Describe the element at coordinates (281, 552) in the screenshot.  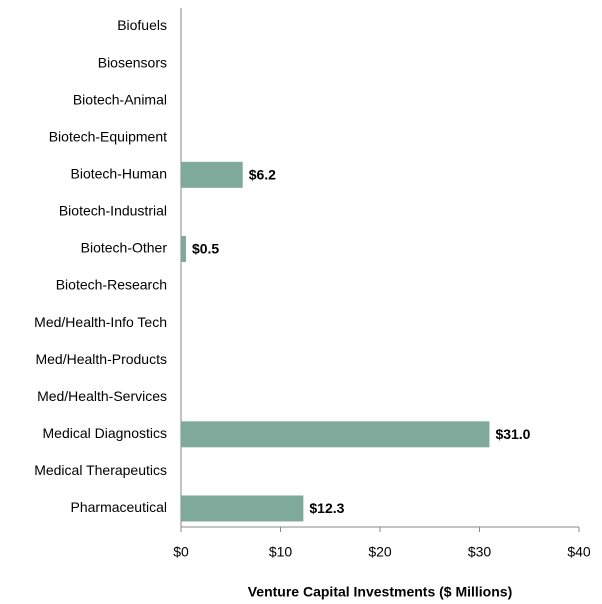
I see `x-tick-label: $10` at that location.